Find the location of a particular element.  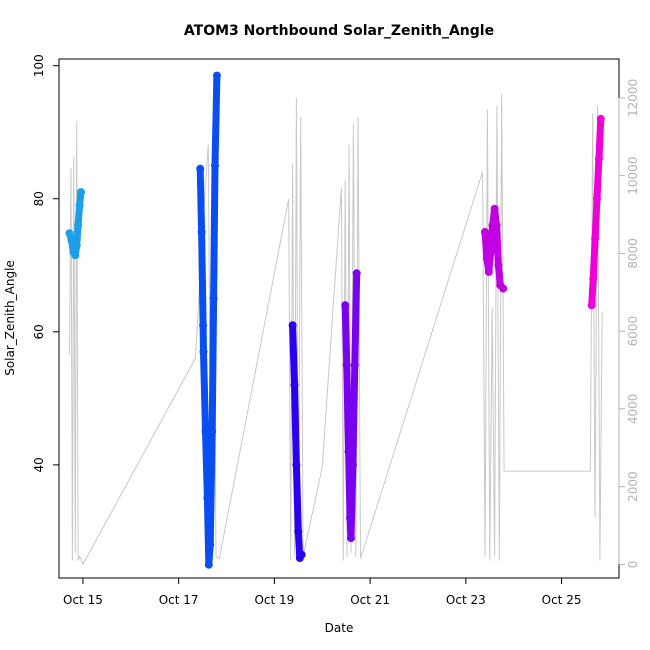

x-axis-label: Date is located at coordinates (339, 628).